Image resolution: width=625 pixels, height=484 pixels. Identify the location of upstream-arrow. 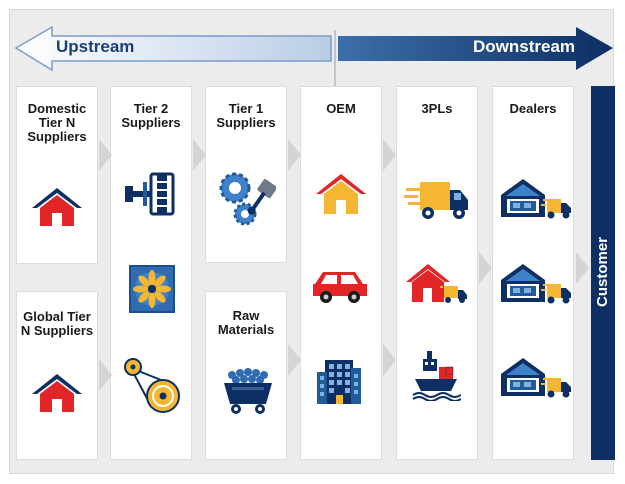
(173, 48).